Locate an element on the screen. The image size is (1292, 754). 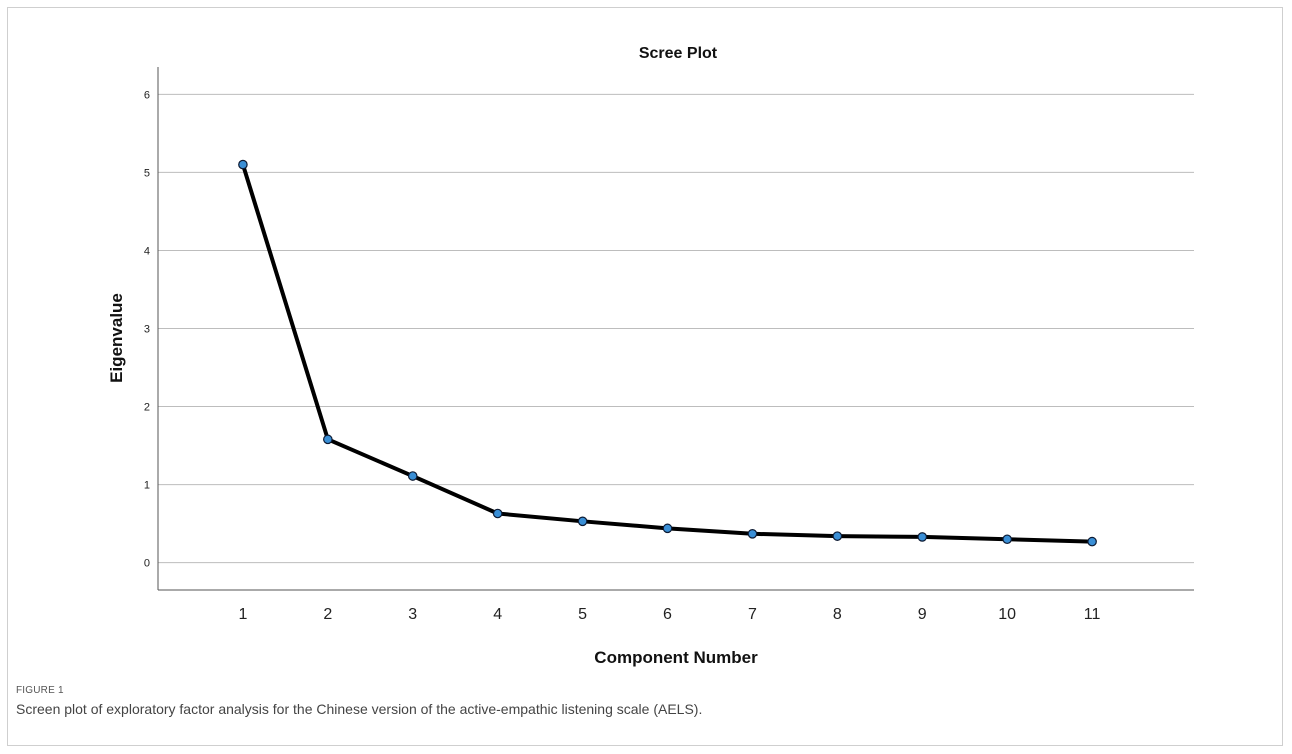
y-tick-label: 3 is located at coordinates (147, 330).